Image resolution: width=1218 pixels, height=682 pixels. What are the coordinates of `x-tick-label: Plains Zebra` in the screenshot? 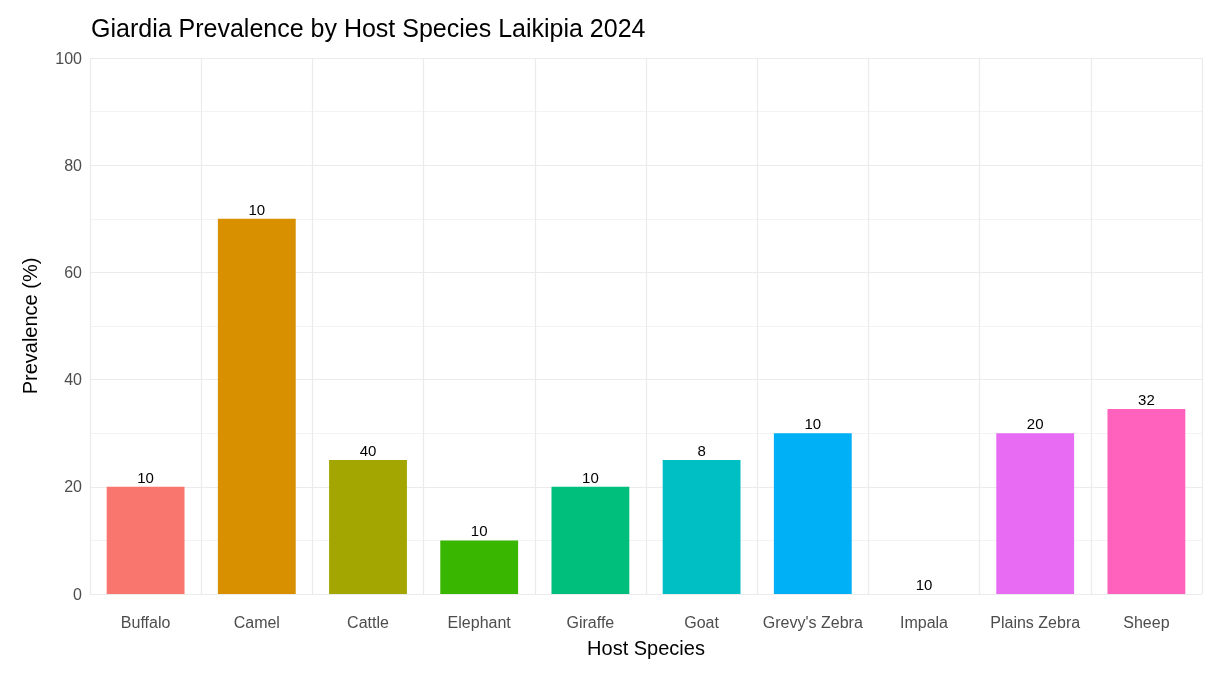 It's located at (1035, 622).